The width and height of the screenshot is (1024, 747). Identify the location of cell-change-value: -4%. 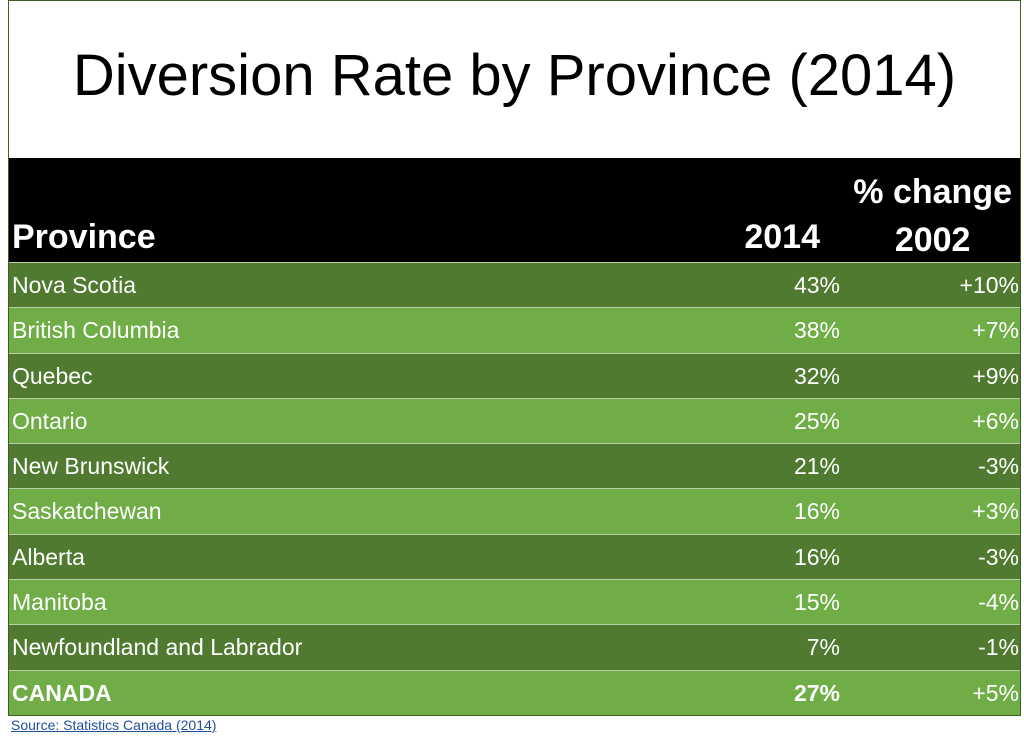
(998, 602).